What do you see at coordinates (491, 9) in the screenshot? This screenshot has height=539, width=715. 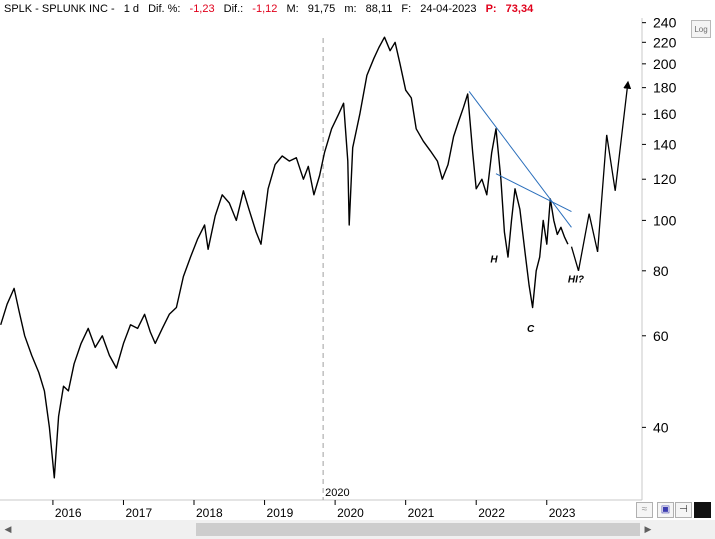 I see `price-label: P:` at bounding box center [491, 9].